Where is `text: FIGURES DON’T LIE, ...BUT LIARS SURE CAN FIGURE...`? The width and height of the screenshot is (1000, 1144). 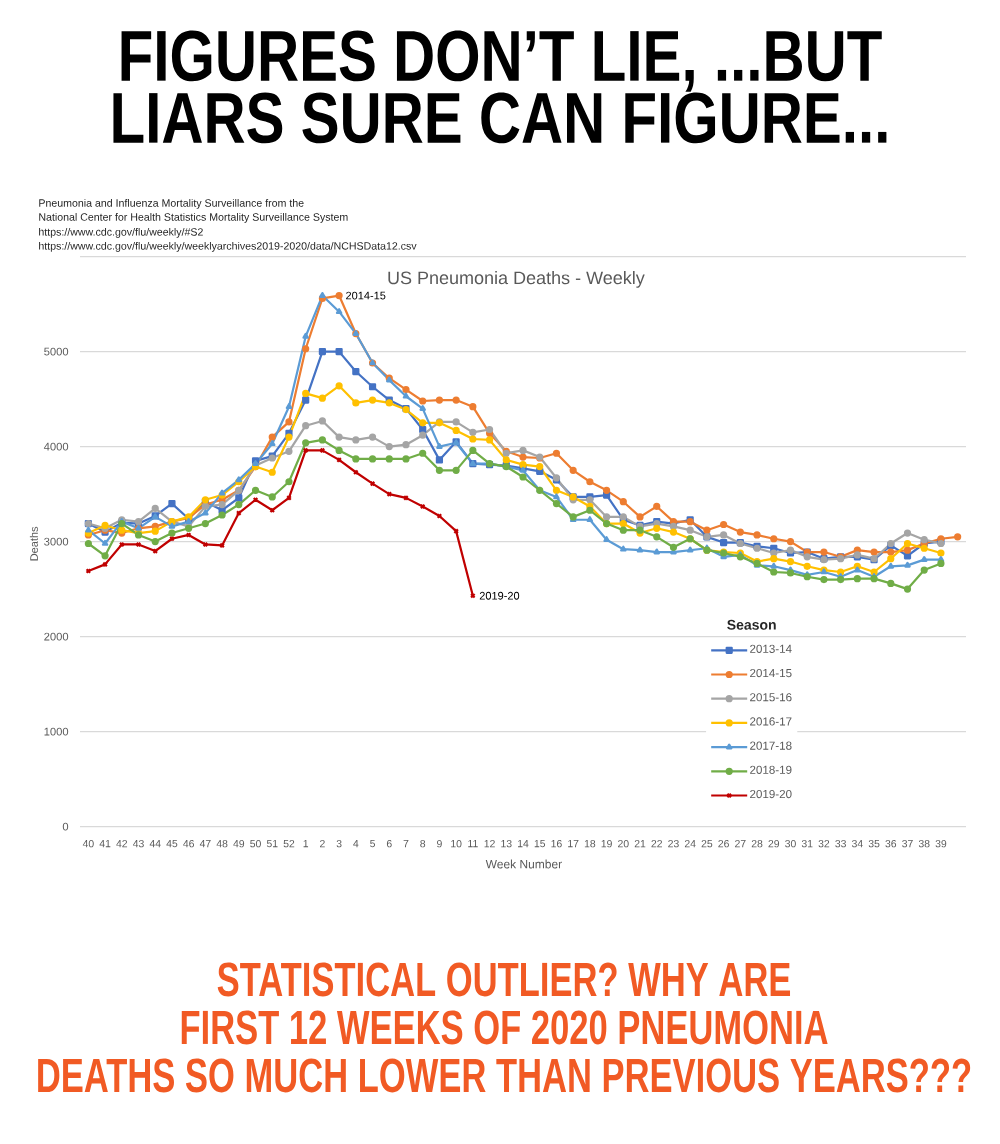 text: FIGURES DON’T LIE, ...BUT LIARS SURE CAN FIGURE... is located at coordinates (500, 87).